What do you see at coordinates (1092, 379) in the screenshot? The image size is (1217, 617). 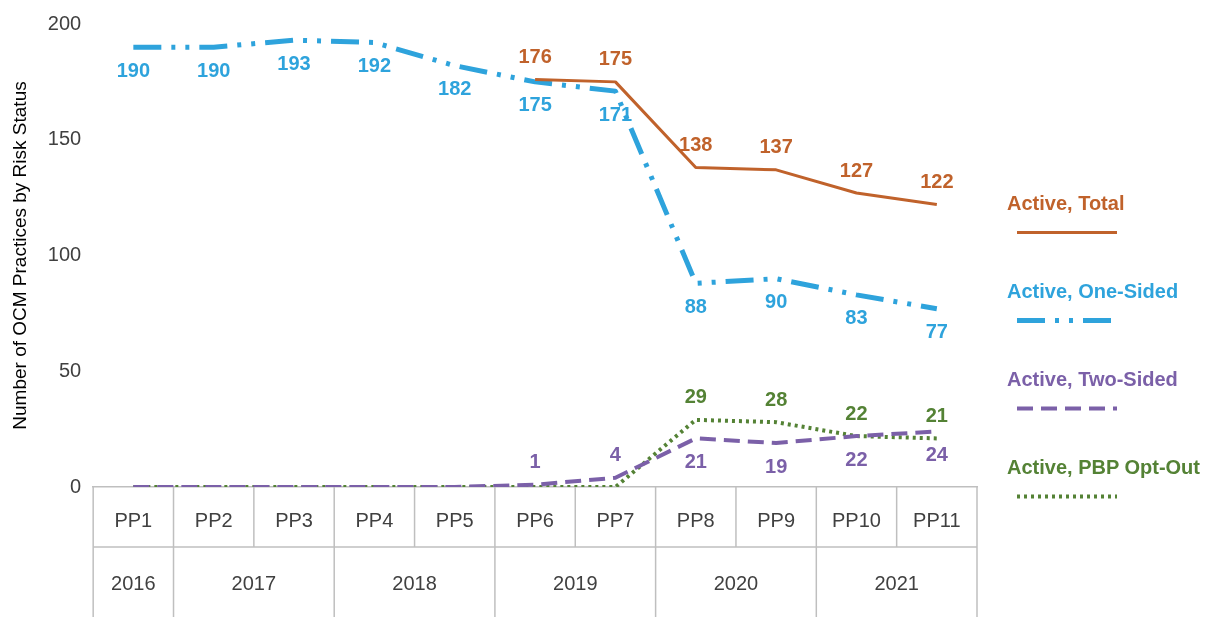 I see `text: Active, Two-Sided` at bounding box center [1092, 379].